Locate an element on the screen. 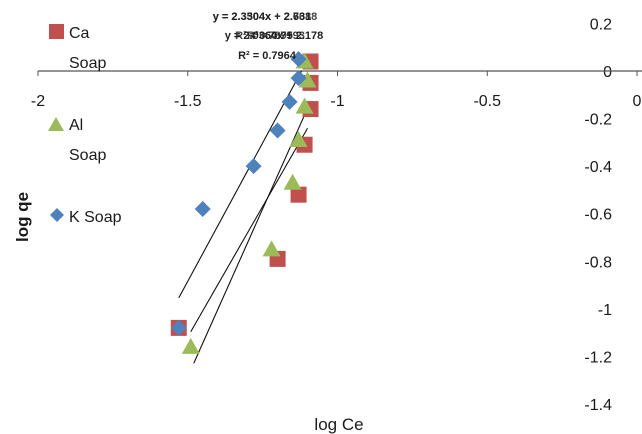 The height and width of the screenshot is (434, 642). legend-label-ca-soap-line2: Soap is located at coordinates (87, 63).